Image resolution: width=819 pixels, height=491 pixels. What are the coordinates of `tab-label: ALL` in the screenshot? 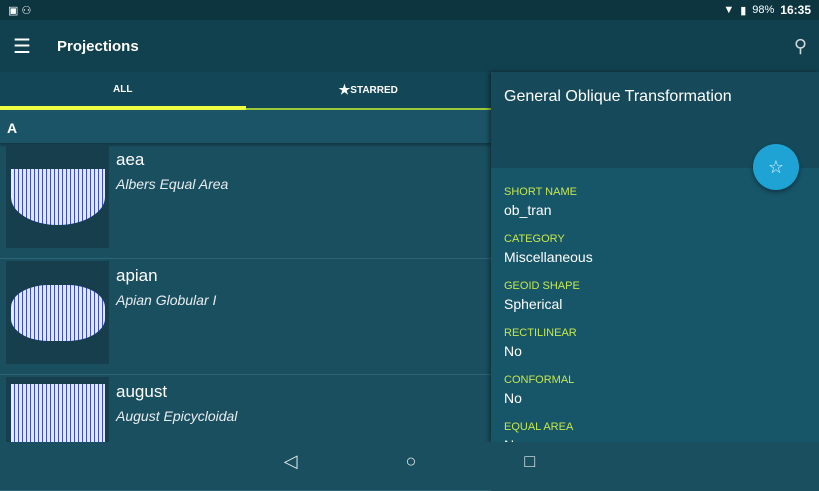 It's located at (123, 89).